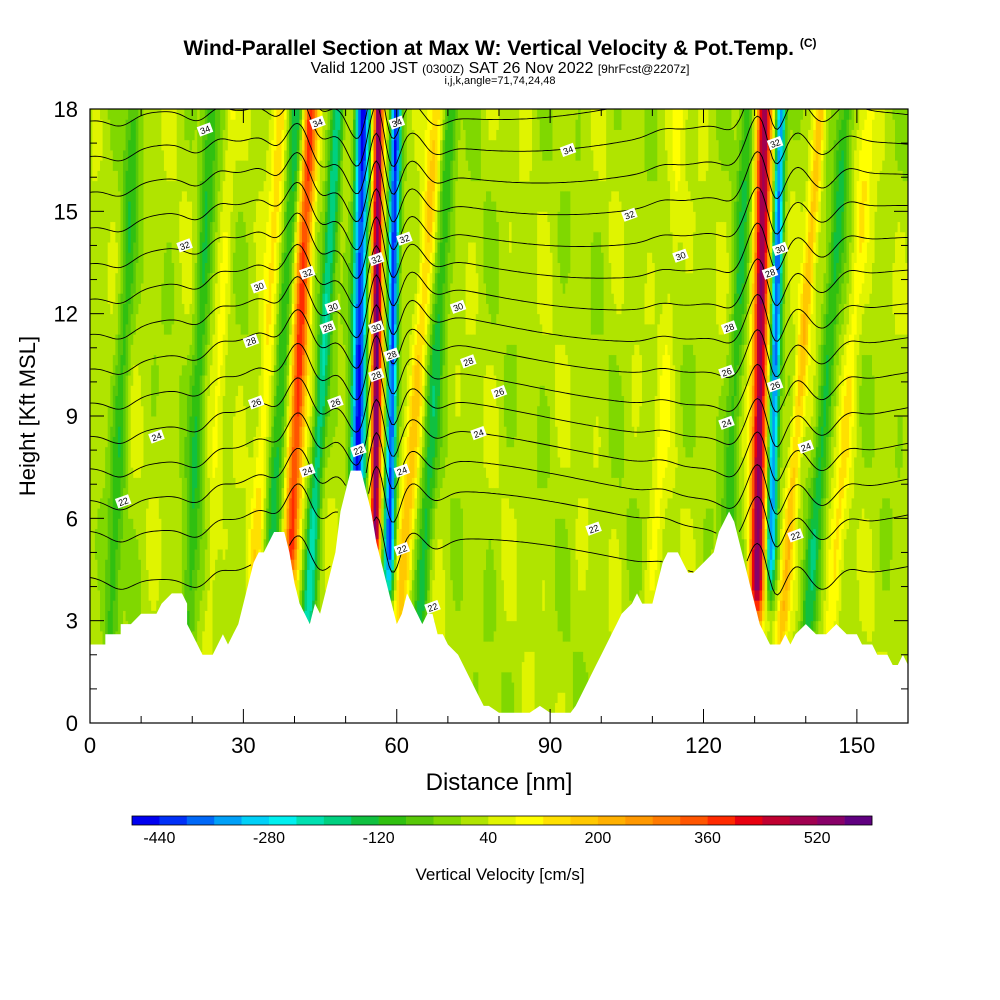  I want to click on y-tick-label: 12, so click(66, 314).